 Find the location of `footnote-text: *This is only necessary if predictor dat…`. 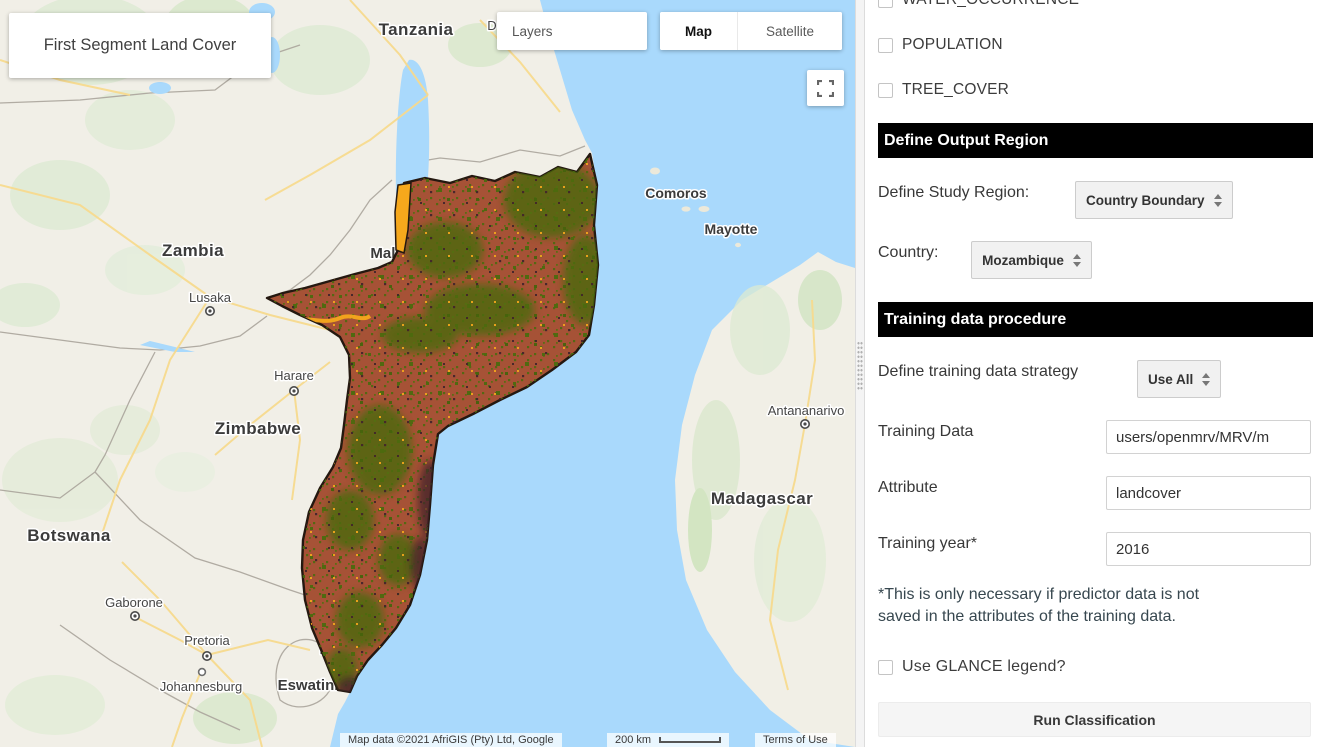

footnote-text: *This is only necessary if predictor dat… is located at coordinates (1093, 605).